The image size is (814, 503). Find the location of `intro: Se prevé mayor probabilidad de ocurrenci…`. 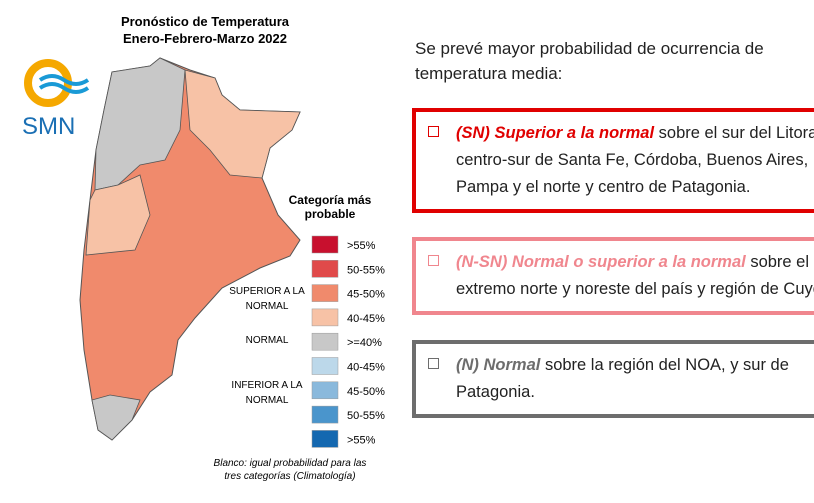

intro: Se prevé mayor probabilidad de ocurrenci… is located at coordinates (589, 61).